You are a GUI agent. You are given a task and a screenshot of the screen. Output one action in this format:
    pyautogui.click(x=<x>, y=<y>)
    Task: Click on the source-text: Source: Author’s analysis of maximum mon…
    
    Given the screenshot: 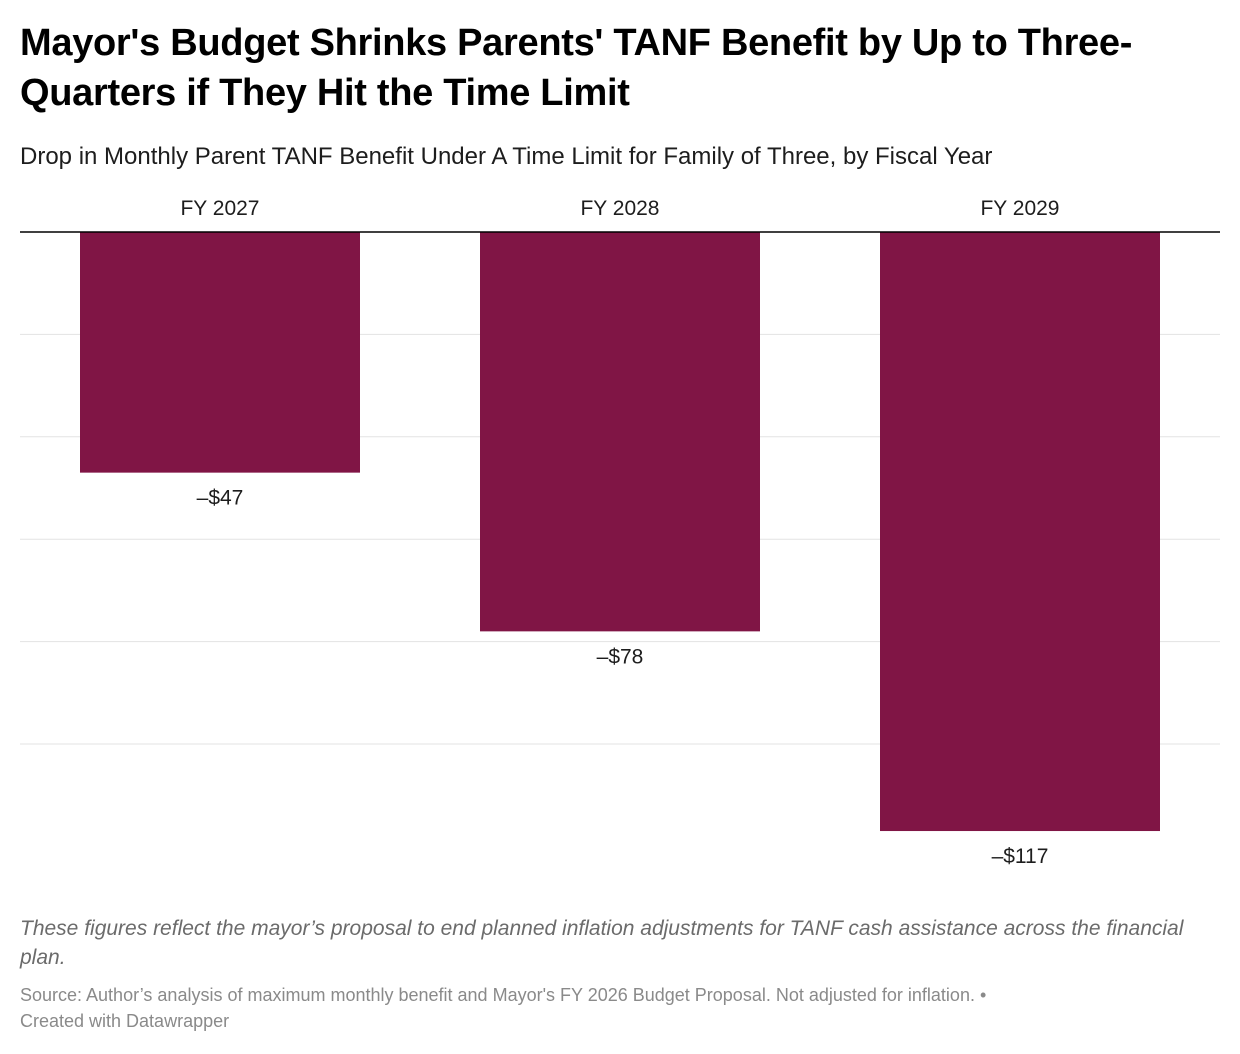 What is the action you would take?
    pyautogui.click(x=497, y=995)
    